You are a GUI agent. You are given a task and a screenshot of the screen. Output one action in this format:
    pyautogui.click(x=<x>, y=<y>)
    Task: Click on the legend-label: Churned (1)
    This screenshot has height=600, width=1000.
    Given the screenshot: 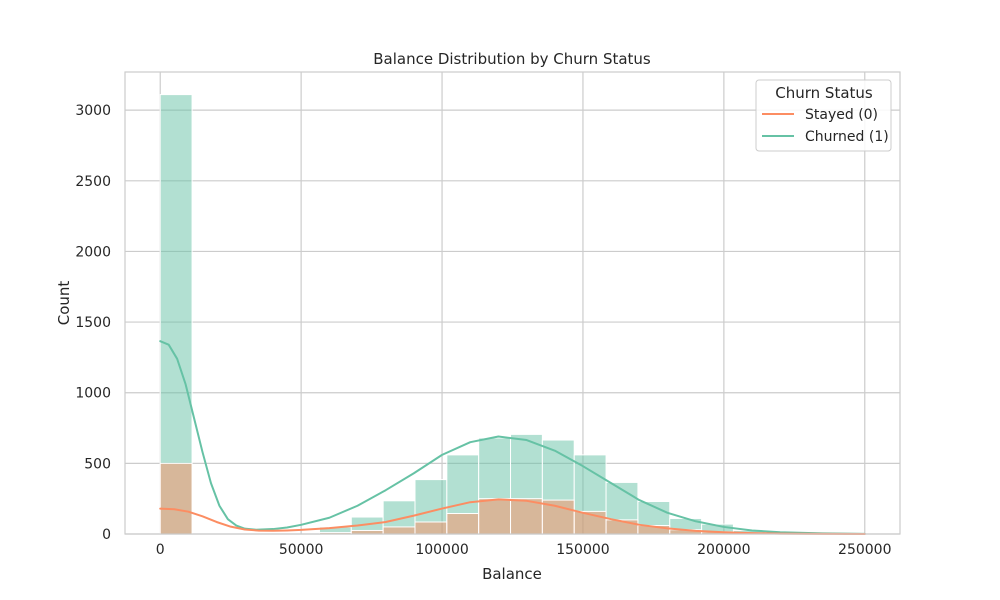 What is the action you would take?
    pyautogui.click(x=847, y=137)
    